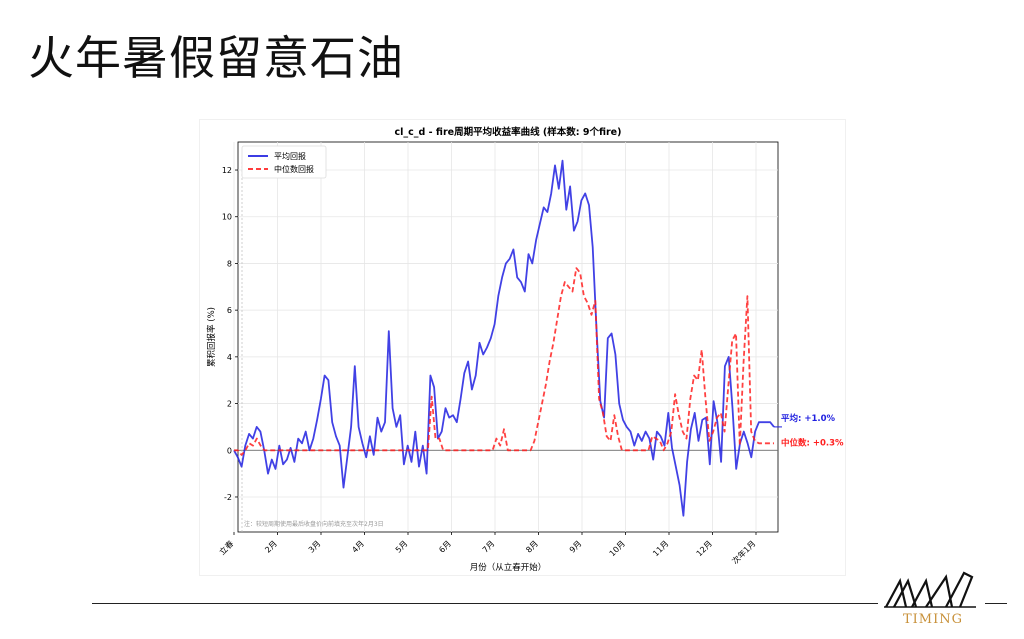  I want to click on y-tick-label: 12, so click(227, 170).